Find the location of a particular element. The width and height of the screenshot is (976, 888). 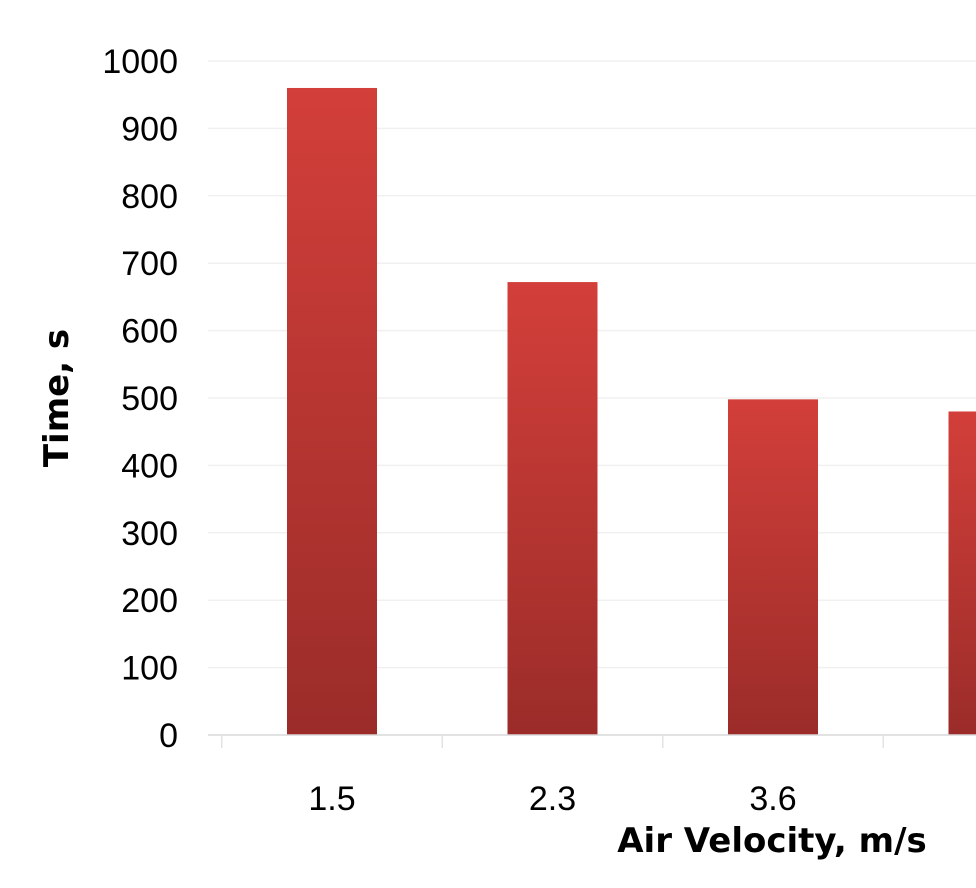

y-tick-label: 700 is located at coordinates (149, 264).